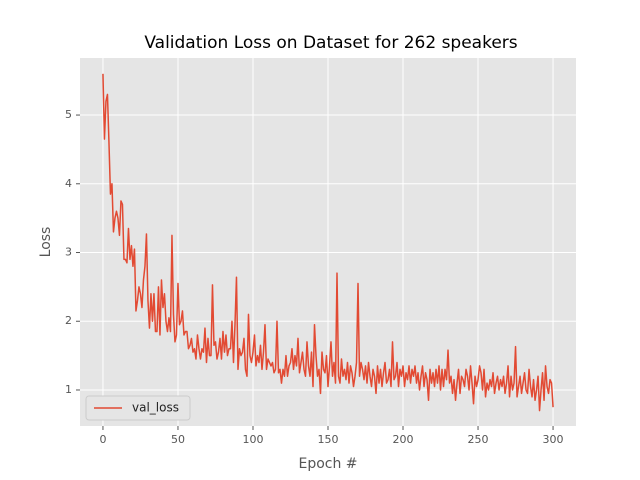 The image size is (640, 480). What do you see at coordinates (327, 464) in the screenshot?
I see `x-axis-label: Epoch #` at bounding box center [327, 464].